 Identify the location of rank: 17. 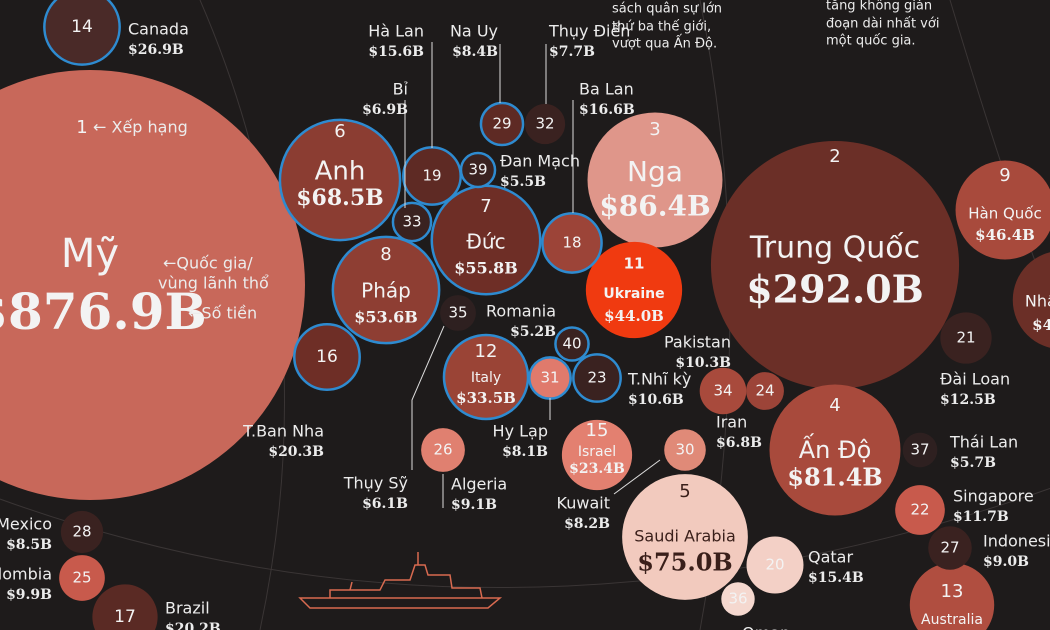
(125, 617).